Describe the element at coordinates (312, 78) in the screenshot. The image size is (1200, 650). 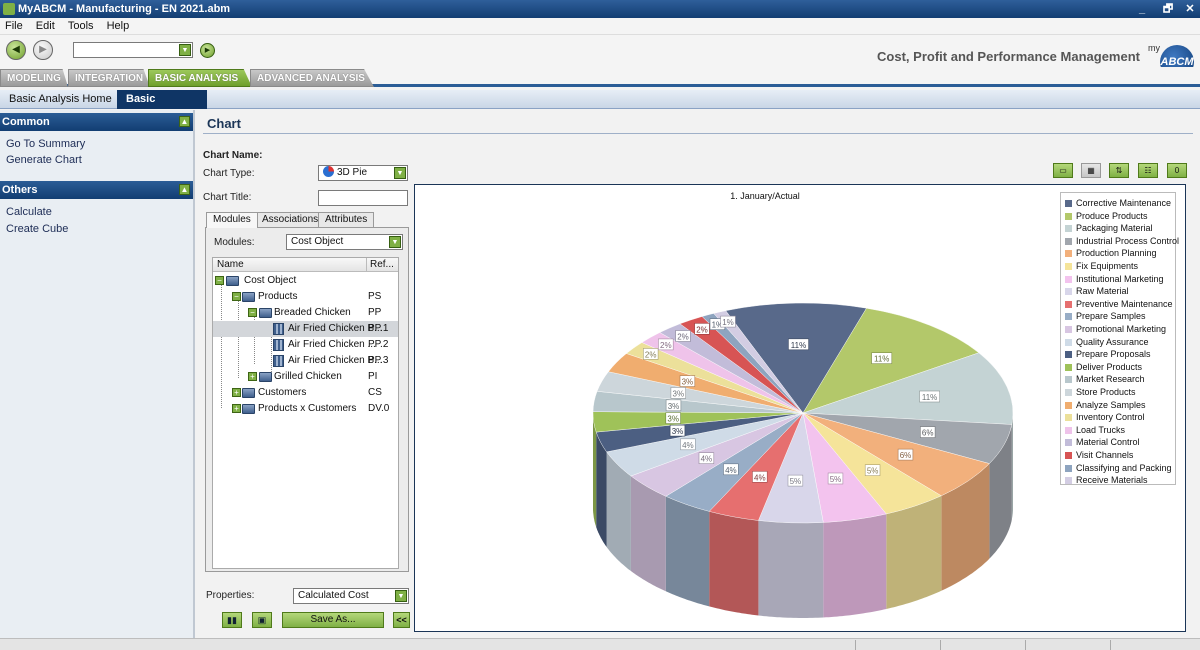
I see `tab-advanced-analysis: ADVANCED ANALYSIS` at that location.